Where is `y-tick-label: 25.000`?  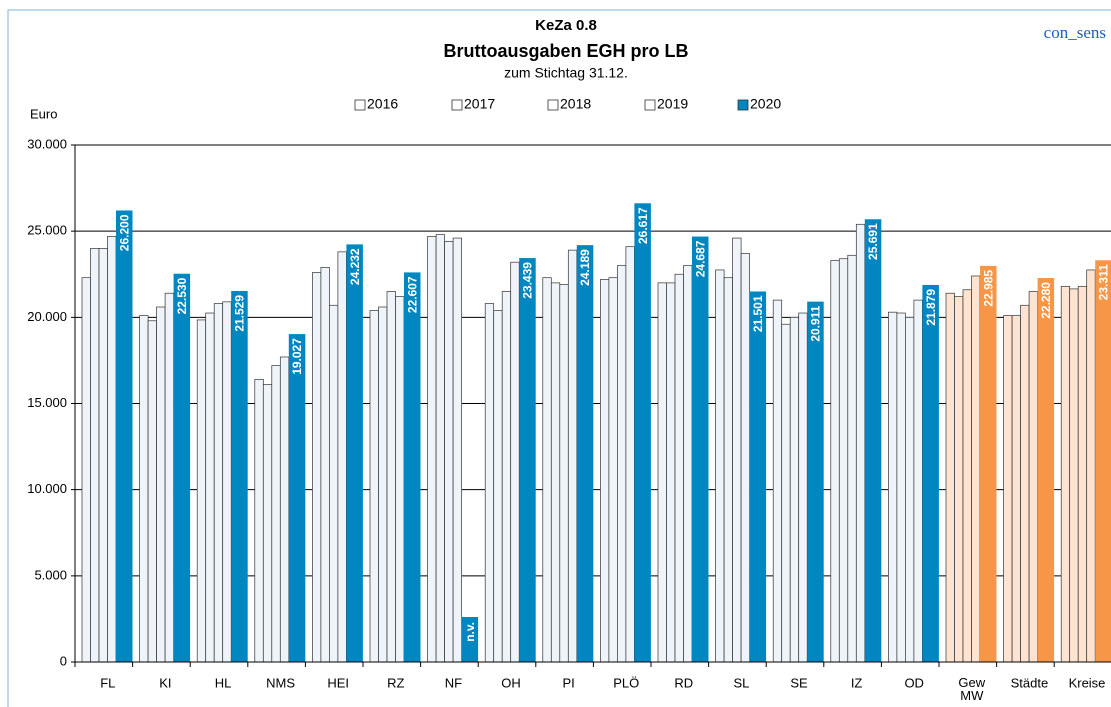 y-tick-label: 25.000 is located at coordinates (47, 230).